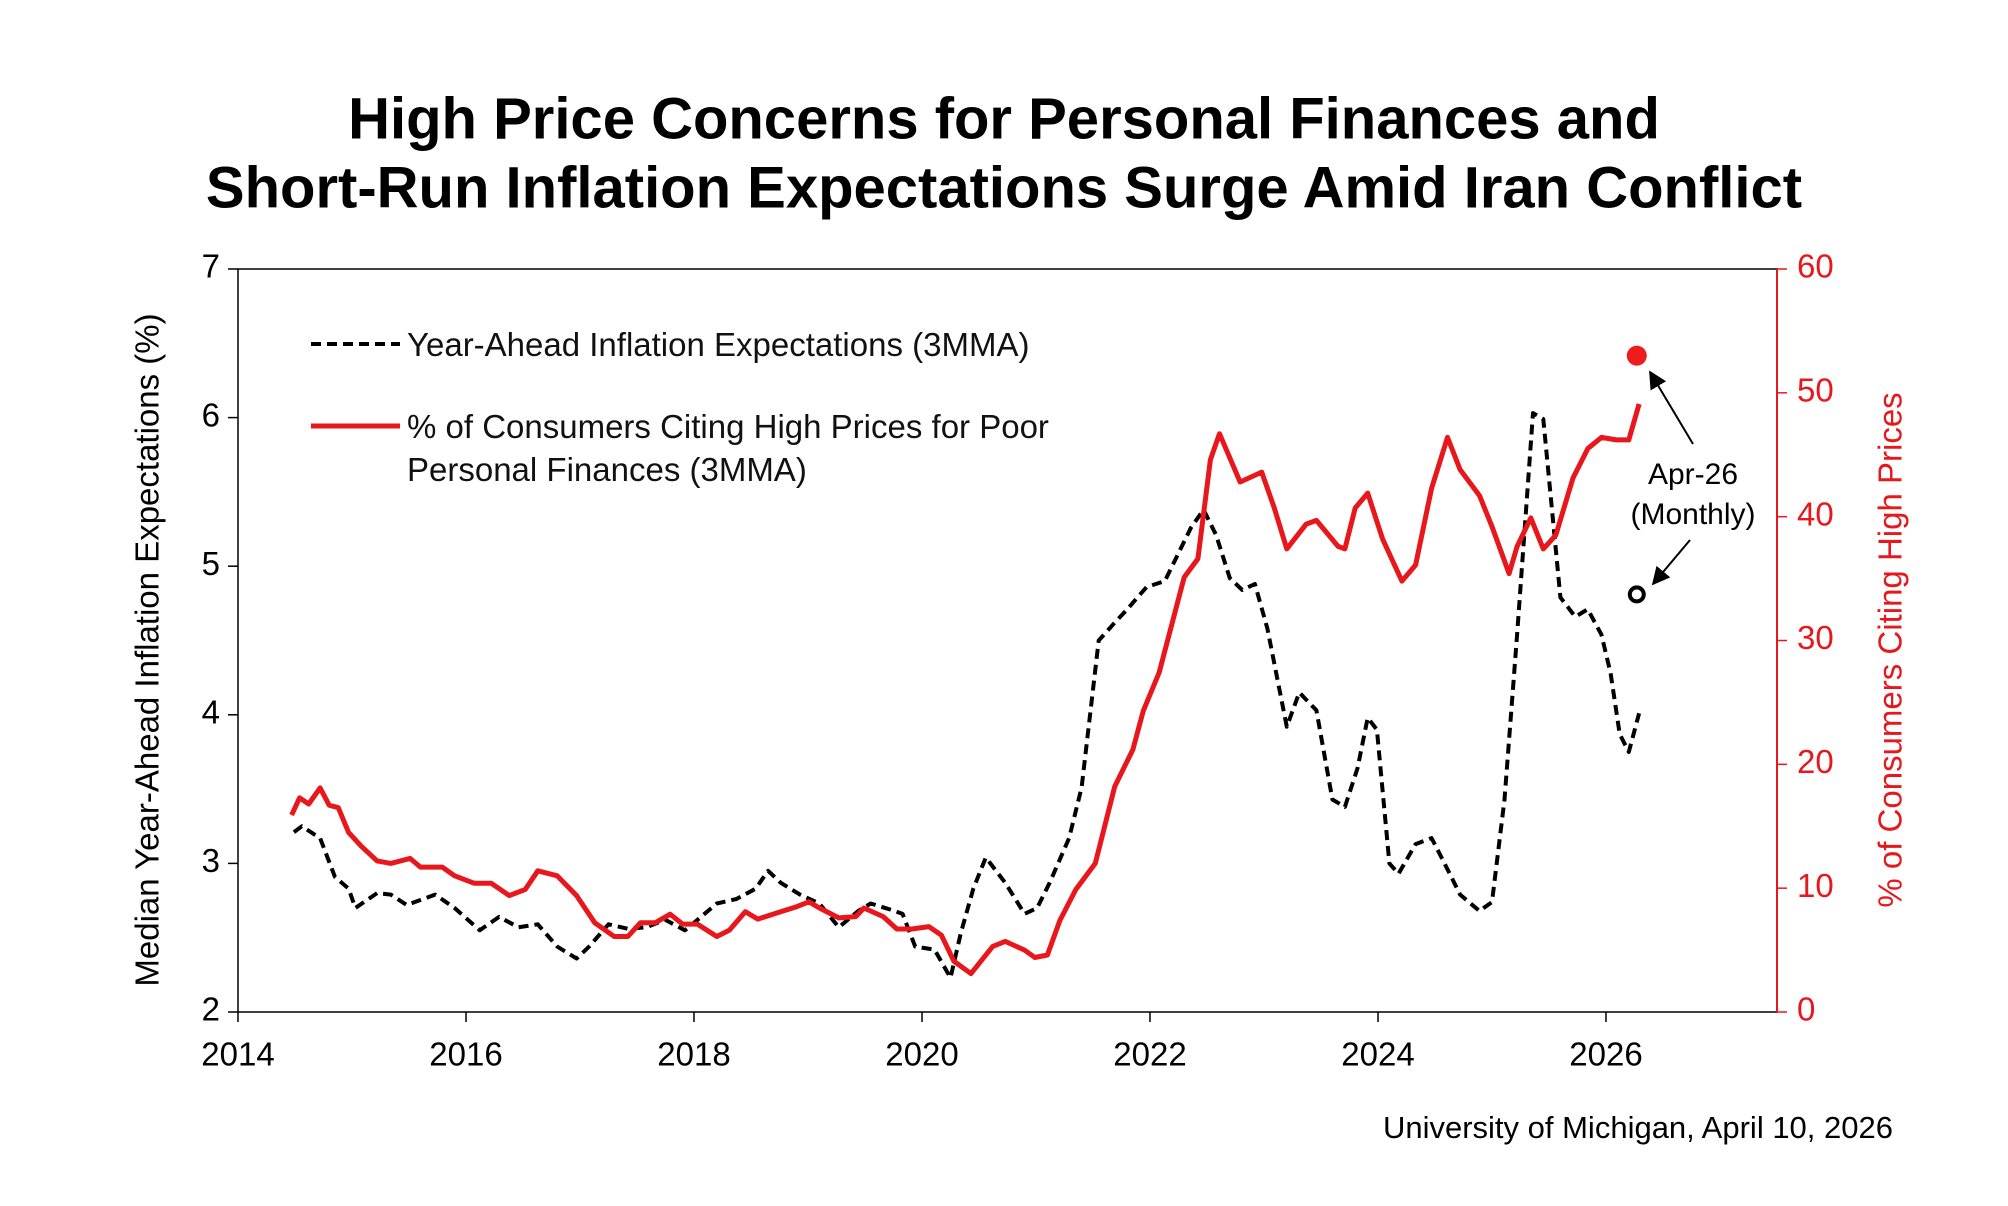 This screenshot has width=2008, height=1206. I want to click on x-tick-label: 2018, so click(693, 1054).